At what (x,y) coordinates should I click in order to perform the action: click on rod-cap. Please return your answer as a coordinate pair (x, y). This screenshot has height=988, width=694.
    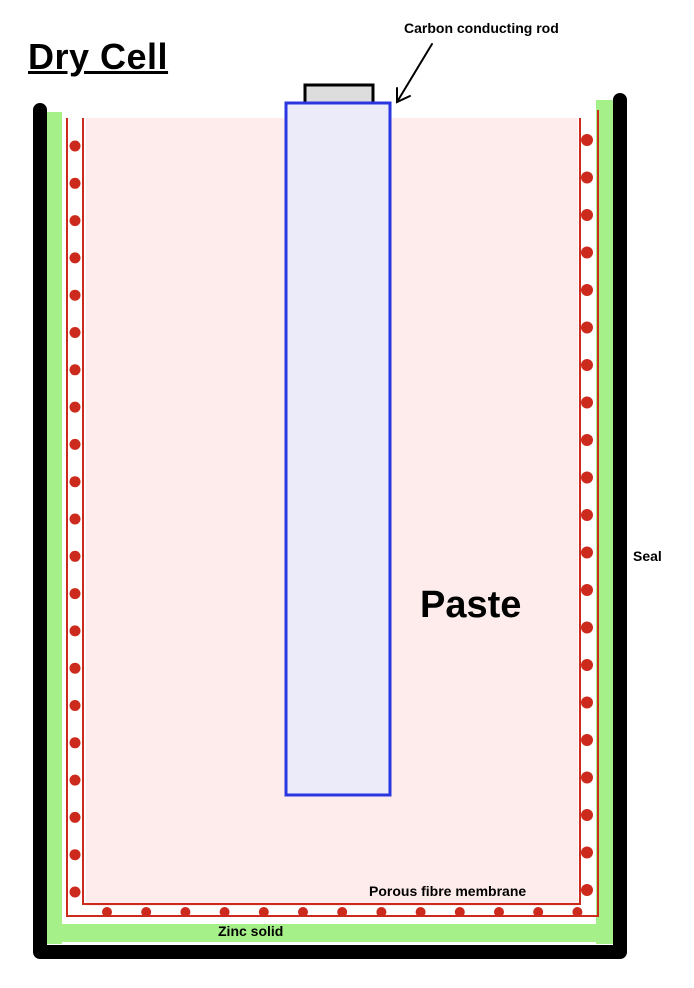
    Looking at the image, I should click on (339, 94).